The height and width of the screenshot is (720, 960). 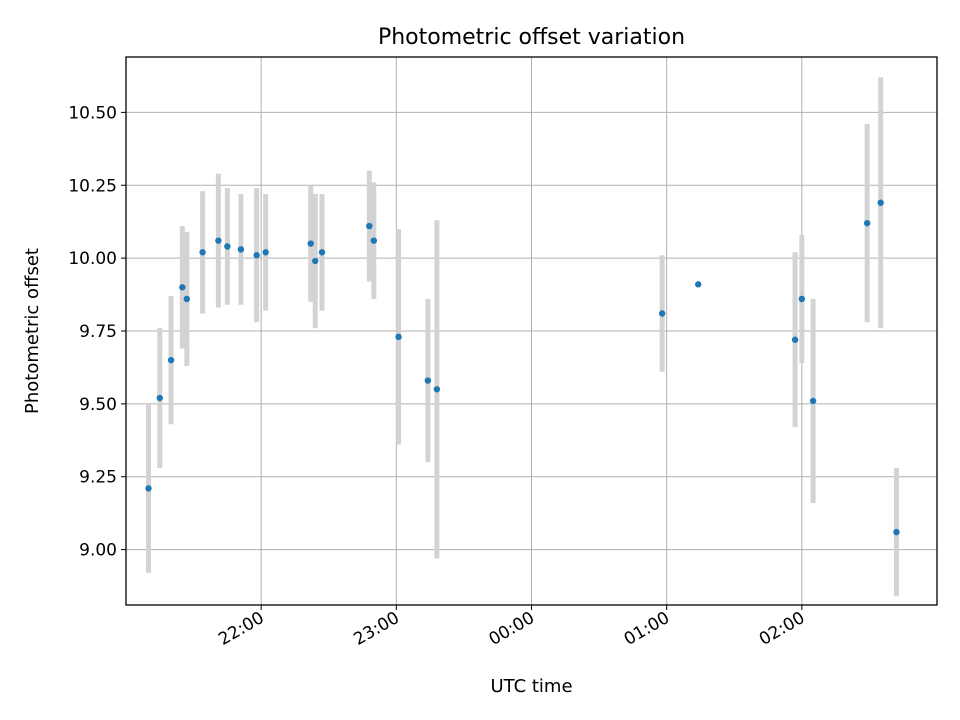 I want to click on y-tick-label: 9.25, so click(x=98, y=478).